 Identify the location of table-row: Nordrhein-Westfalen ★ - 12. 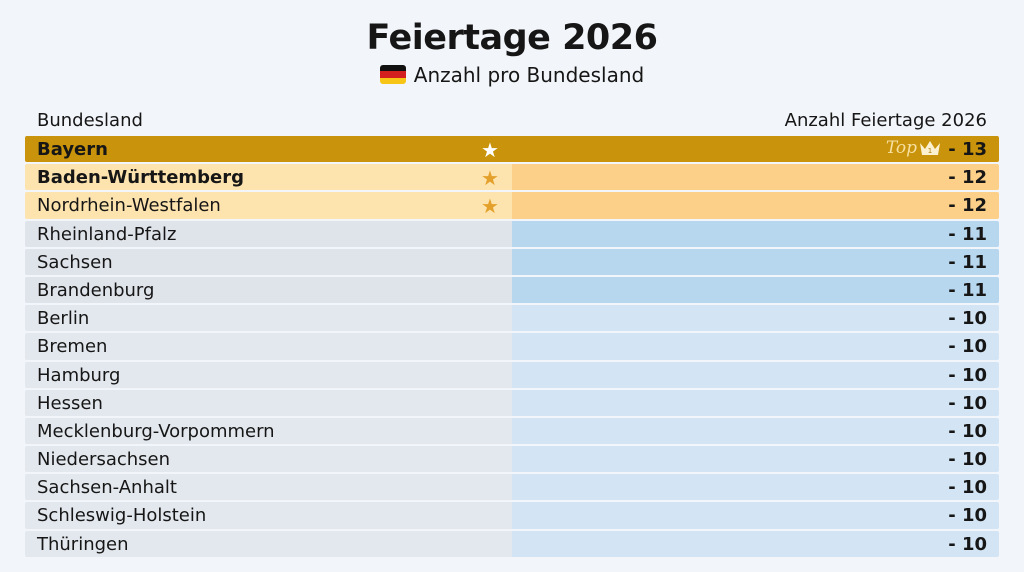
(512, 205).